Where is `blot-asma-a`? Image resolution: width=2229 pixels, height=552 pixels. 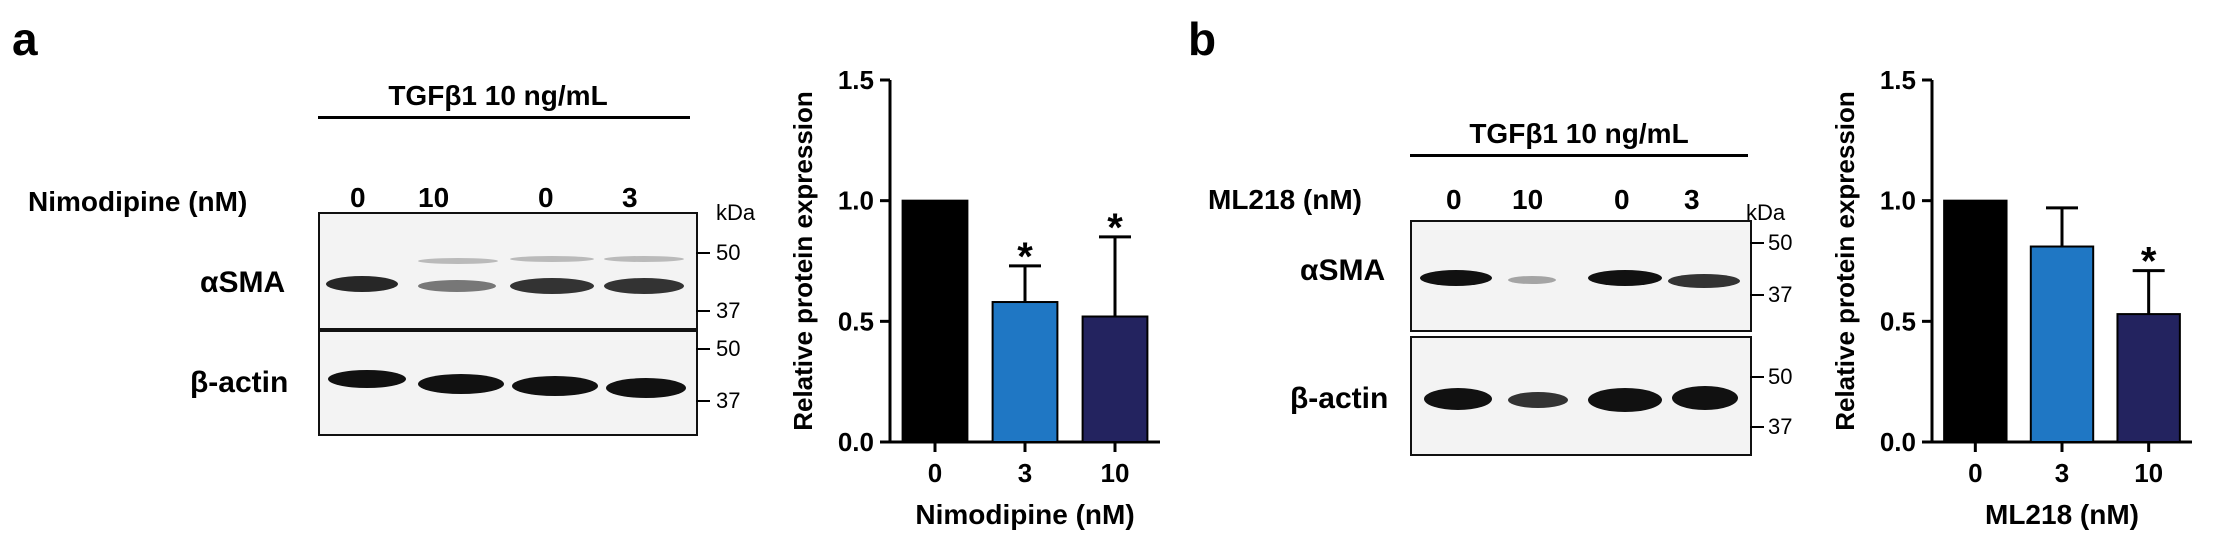 blot-asma-a is located at coordinates (508, 271).